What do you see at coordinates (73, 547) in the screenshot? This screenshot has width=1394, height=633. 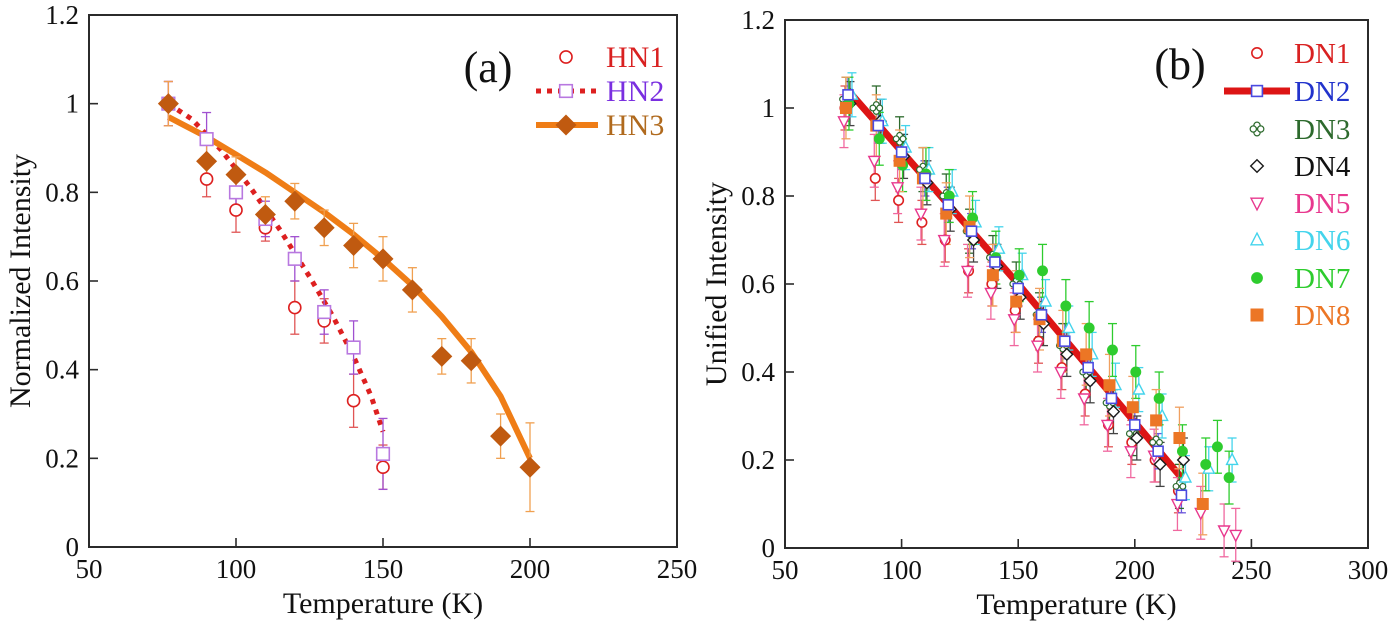 I see `y-tick-label: 0` at bounding box center [73, 547].